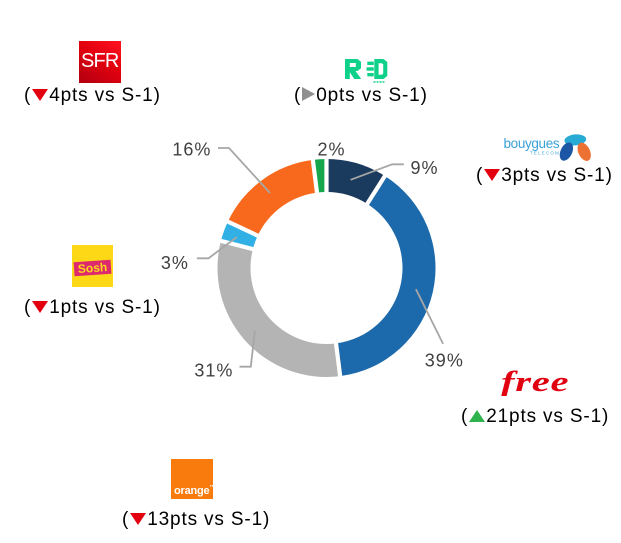 Image resolution: width=621 pixels, height=543 pixels. What do you see at coordinates (545, 153) in the screenshot?
I see `svg-text: TELECOM` at bounding box center [545, 153].